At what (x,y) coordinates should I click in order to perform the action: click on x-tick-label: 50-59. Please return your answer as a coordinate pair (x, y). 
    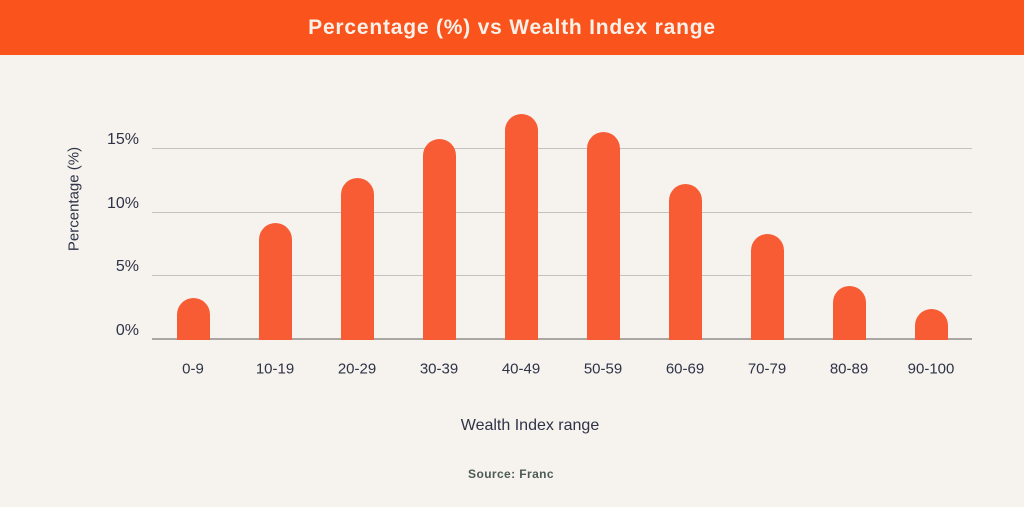
    Looking at the image, I should click on (603, 369).